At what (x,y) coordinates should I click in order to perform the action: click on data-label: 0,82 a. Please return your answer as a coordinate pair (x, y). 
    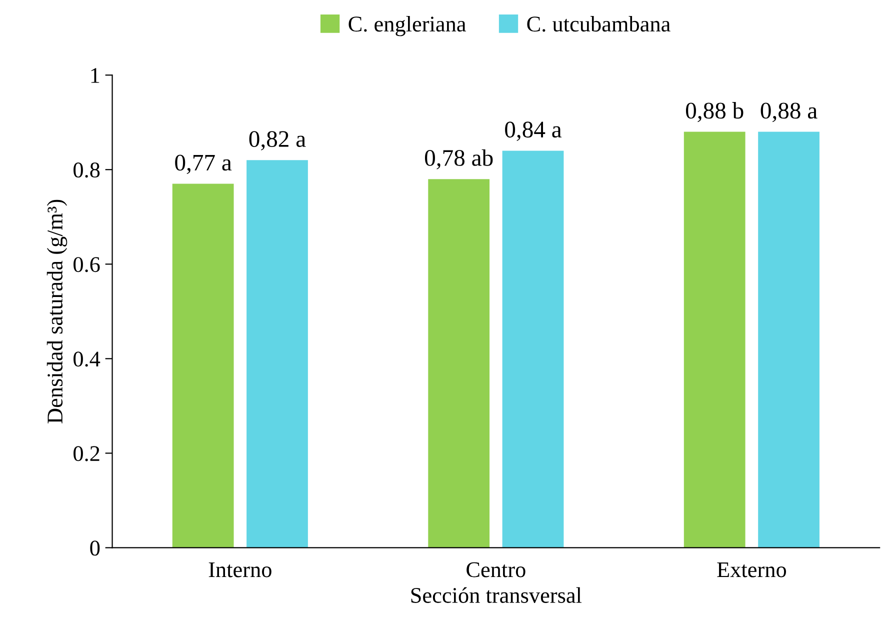
    Looking at the image, I should click on (277, 140).